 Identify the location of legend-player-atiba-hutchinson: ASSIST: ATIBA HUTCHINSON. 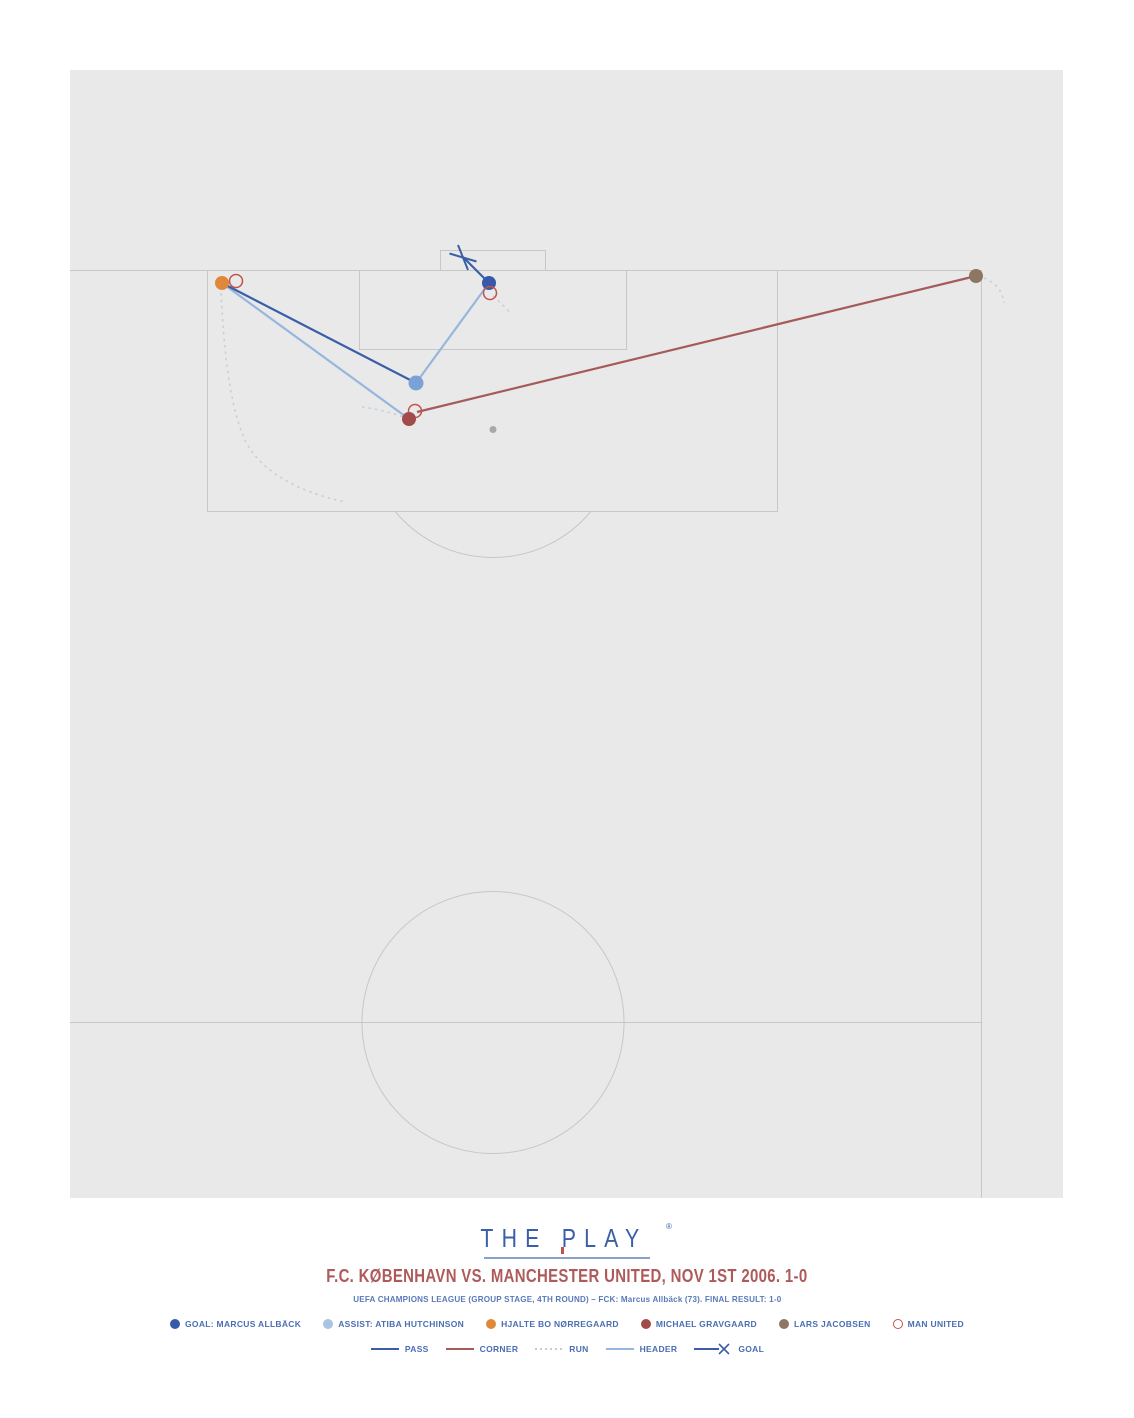
(394, 1323).